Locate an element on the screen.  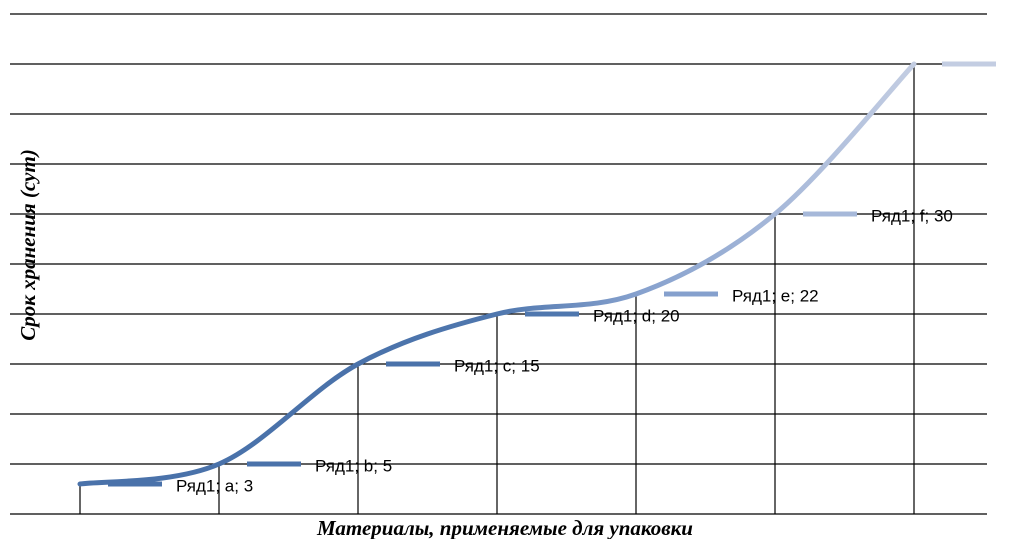
y-axis-title: Срок хранения (сут) is located at coordinates (28, 245).